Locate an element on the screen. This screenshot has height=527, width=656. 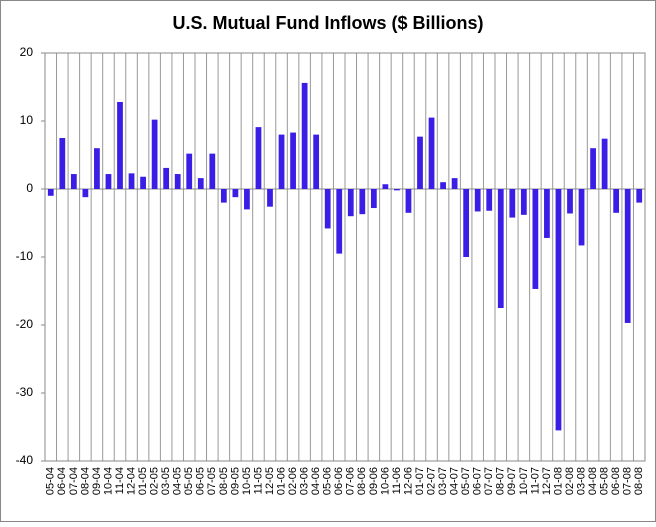
x-tick-label: 02-06 is located at coordinates (293, 481).